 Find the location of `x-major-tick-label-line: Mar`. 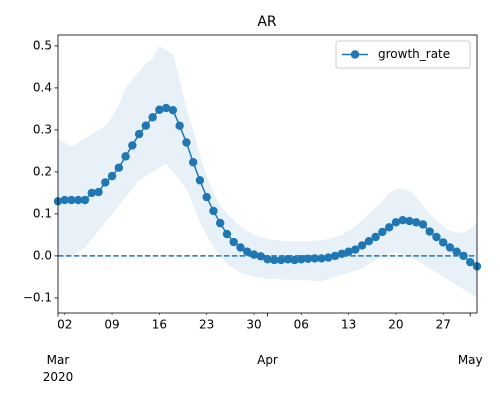

x-major-tick-label-line: Mar is located at coordinates (58, 360).